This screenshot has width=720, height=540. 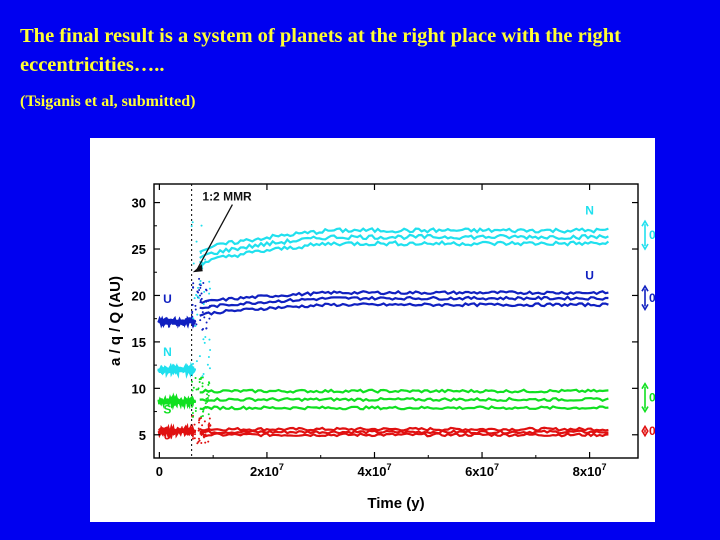 What do you see at coordinates (108, 101) in the screenshot?
I see `slide-citation: (Tsiganis et al, submitted)` at bounding box center [108, 101].